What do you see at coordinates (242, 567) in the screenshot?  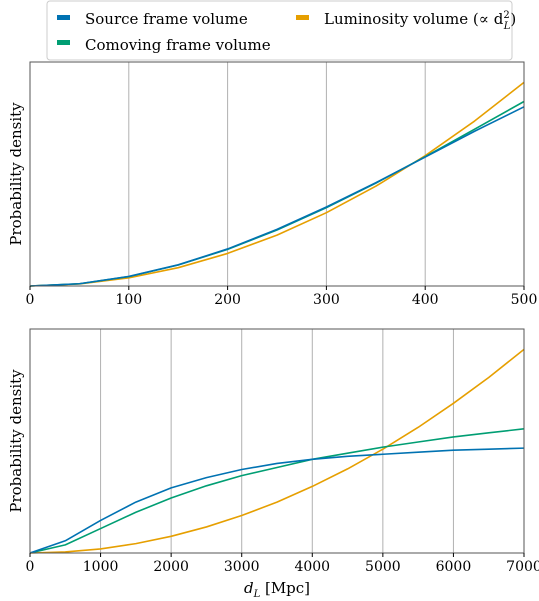 I see `bottom-tick-label: 3000` at bounding box center [242, 567].